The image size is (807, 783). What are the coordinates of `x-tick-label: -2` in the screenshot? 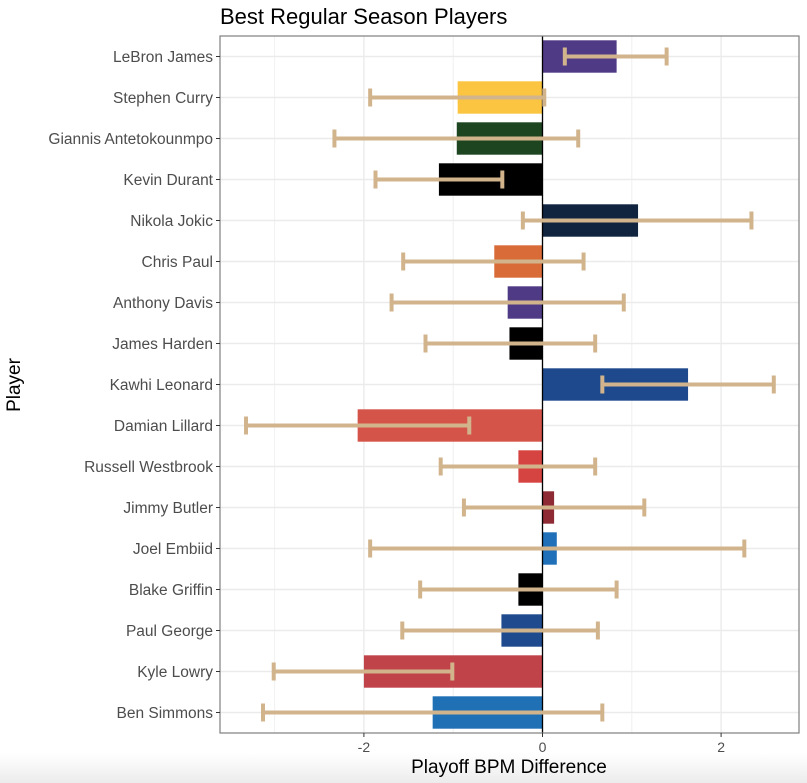 It's located at (364, 747).